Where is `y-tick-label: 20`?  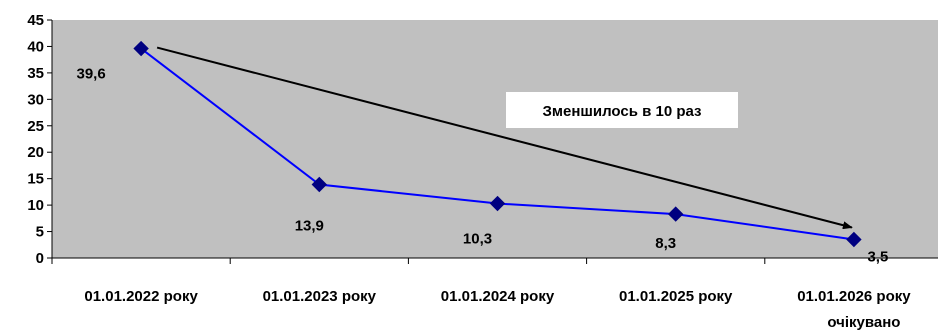 y-tick-label: 20 is located at coordinates (35, 152).